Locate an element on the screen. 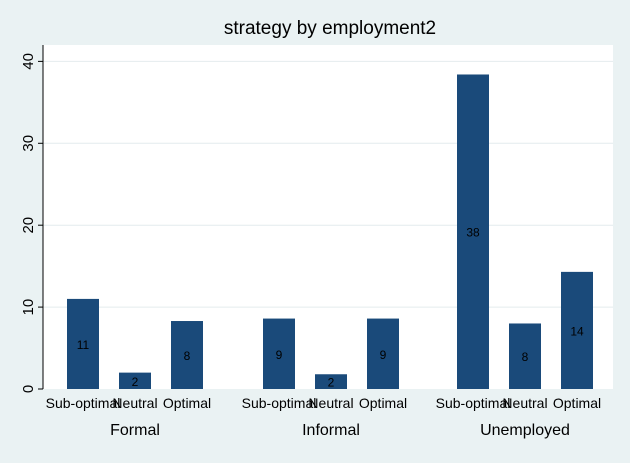 This screenshot has height=463, width=630. group-label: Informal is located at coordinates (331, 430).